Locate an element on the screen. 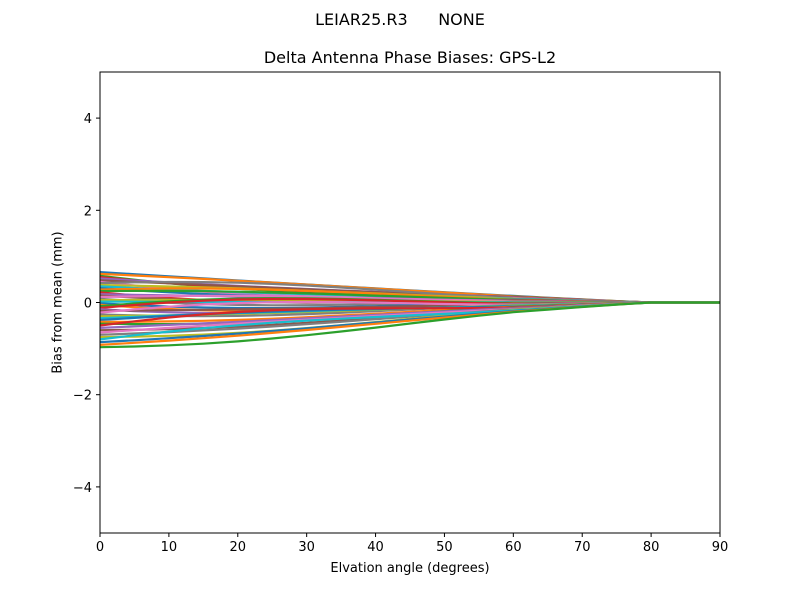 The image size is (800, 600). x-tick-label: 40 is located at coordinates (375, 547).